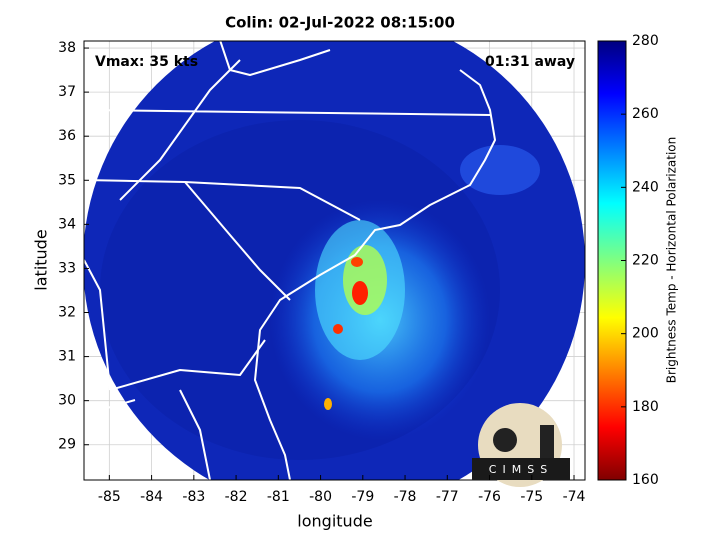 The image size is (720, 540). What do you see at coordinates (447, 497) in the screenshot?
I see `x-tick-label: -77` at bounding box center [447, 497].